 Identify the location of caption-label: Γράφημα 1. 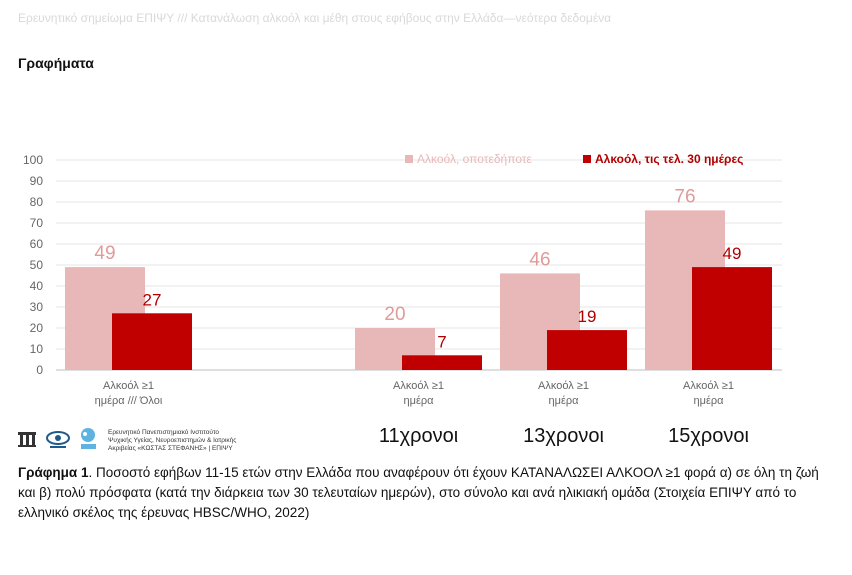
(53, 472).